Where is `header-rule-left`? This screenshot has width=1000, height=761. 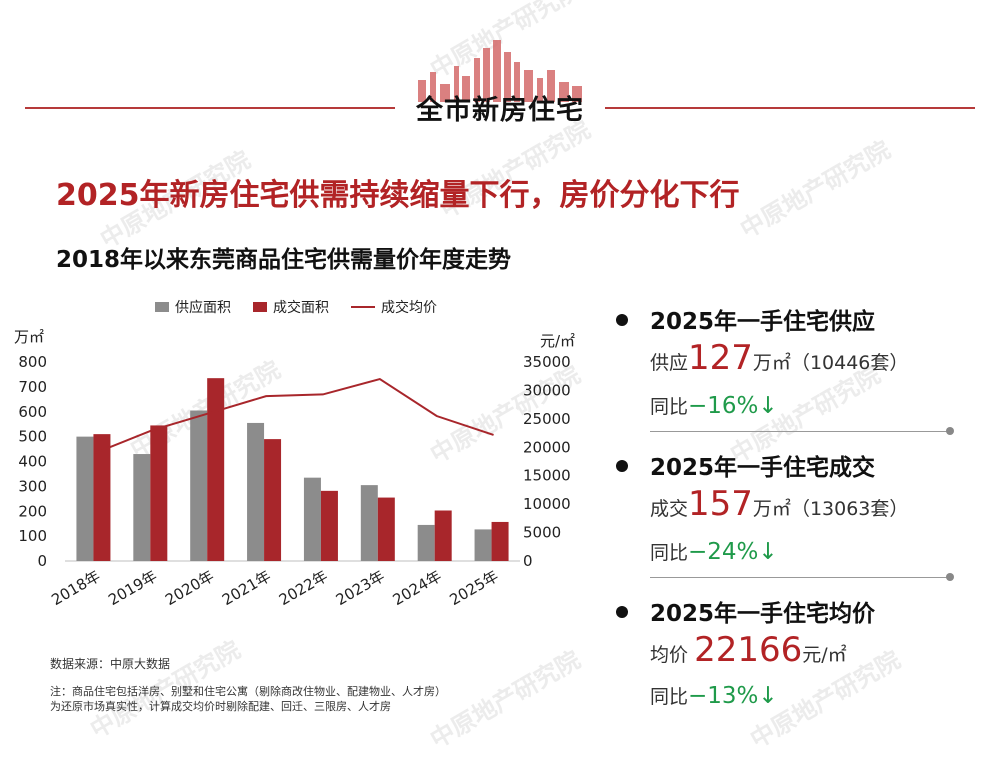
header-rule-left is located at coordinates (210, 108).